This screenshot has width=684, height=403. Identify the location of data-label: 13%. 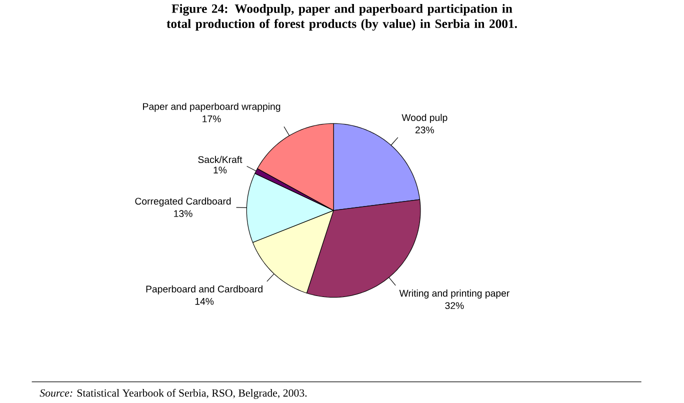
(183, 214).